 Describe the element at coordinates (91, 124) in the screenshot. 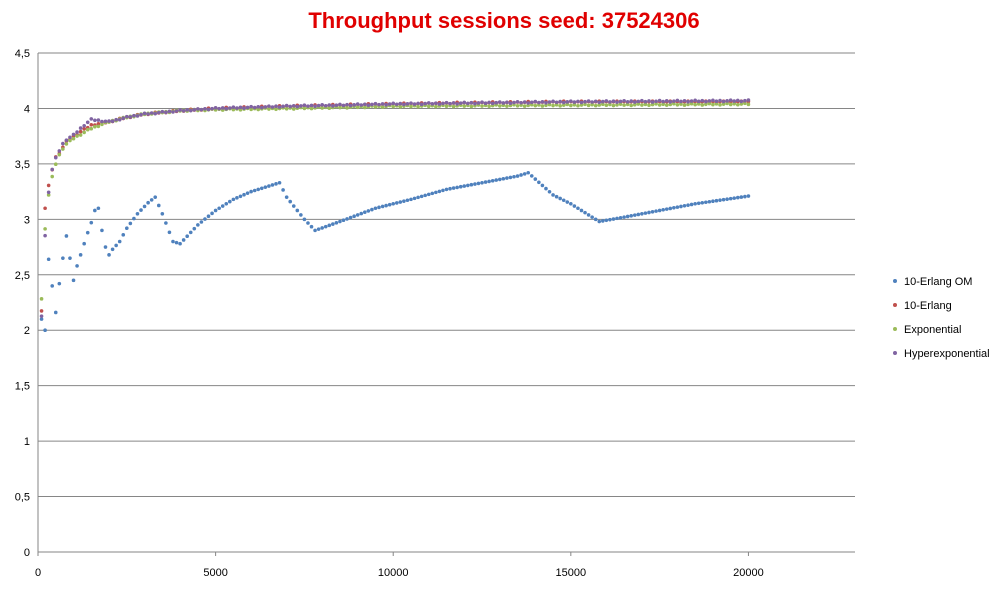

I see `point-10-erlang` at that location.